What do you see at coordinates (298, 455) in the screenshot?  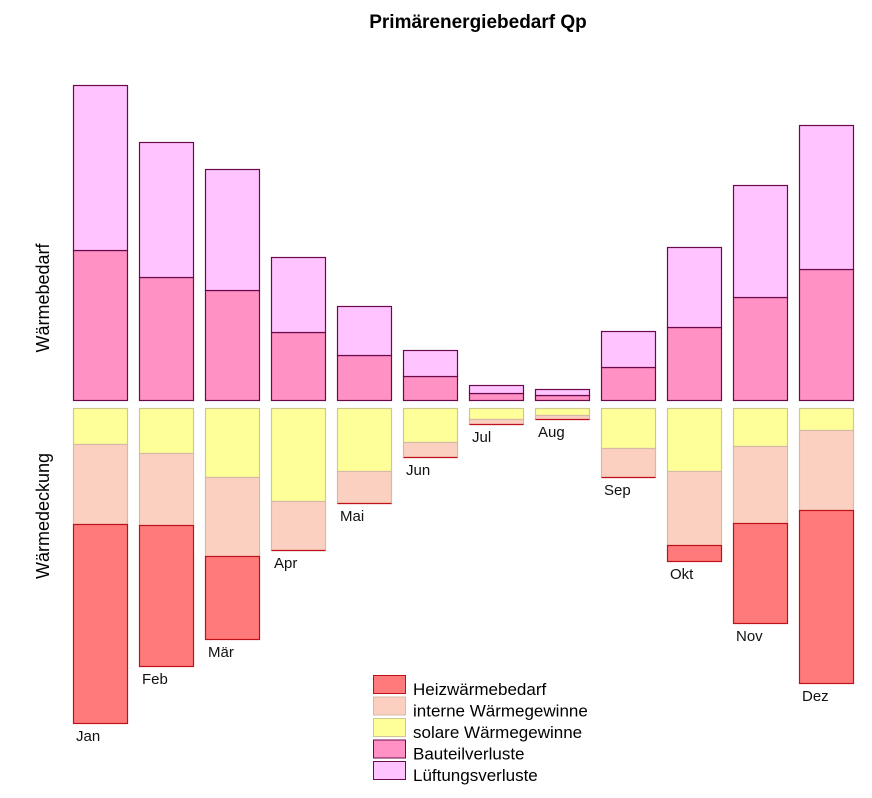 I see `bar-solare-waermegewinne-apr` at bounding box center [298, 455].